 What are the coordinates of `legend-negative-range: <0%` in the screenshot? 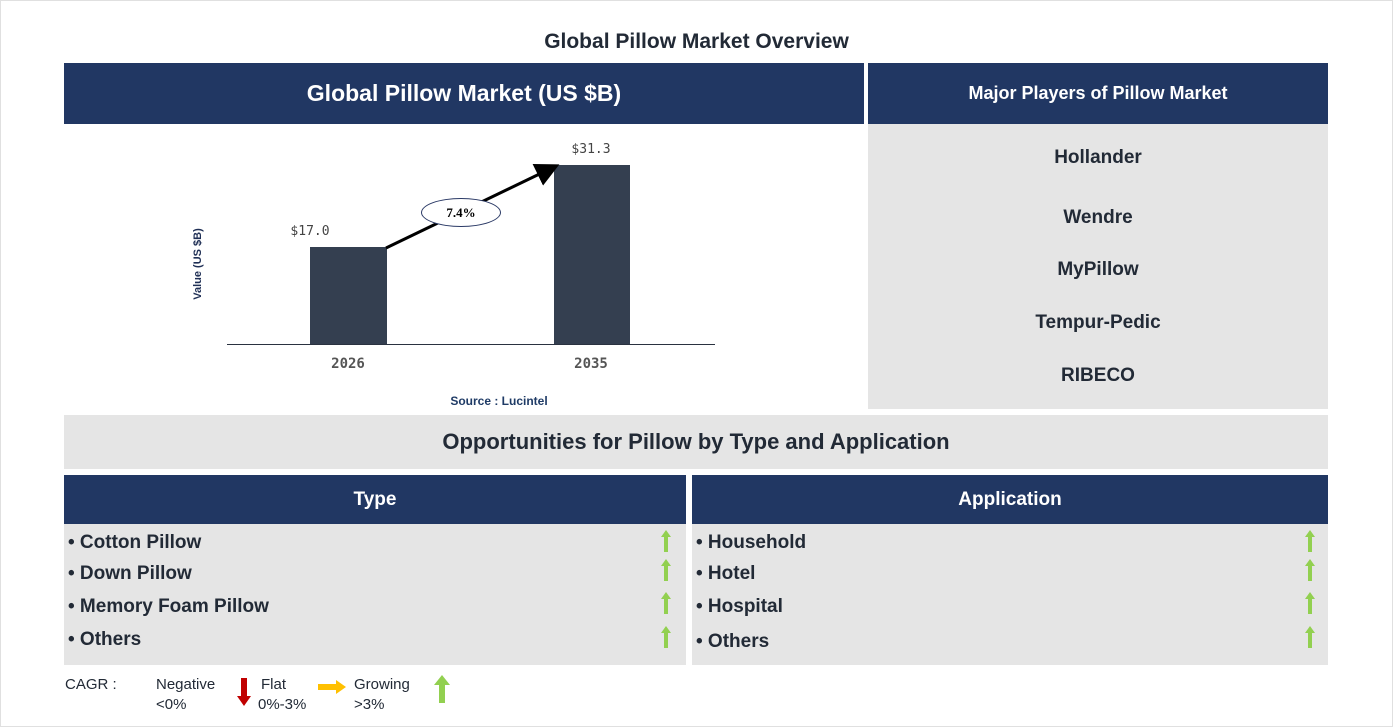 It's located at (171, 704).